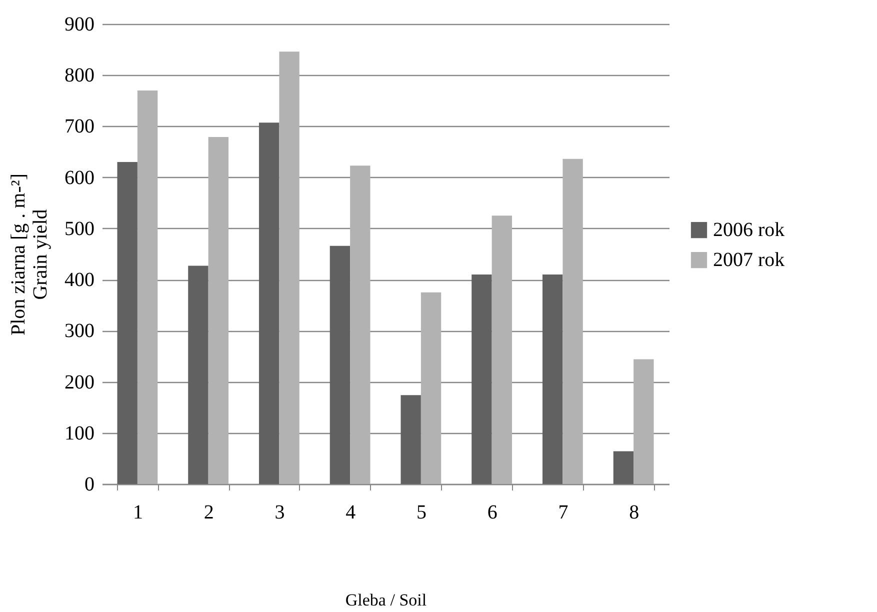  What do you see at coordinates (492, 513) in the screenshot?
I see `x-tick-label: 6` at bounding box center [492, 513].